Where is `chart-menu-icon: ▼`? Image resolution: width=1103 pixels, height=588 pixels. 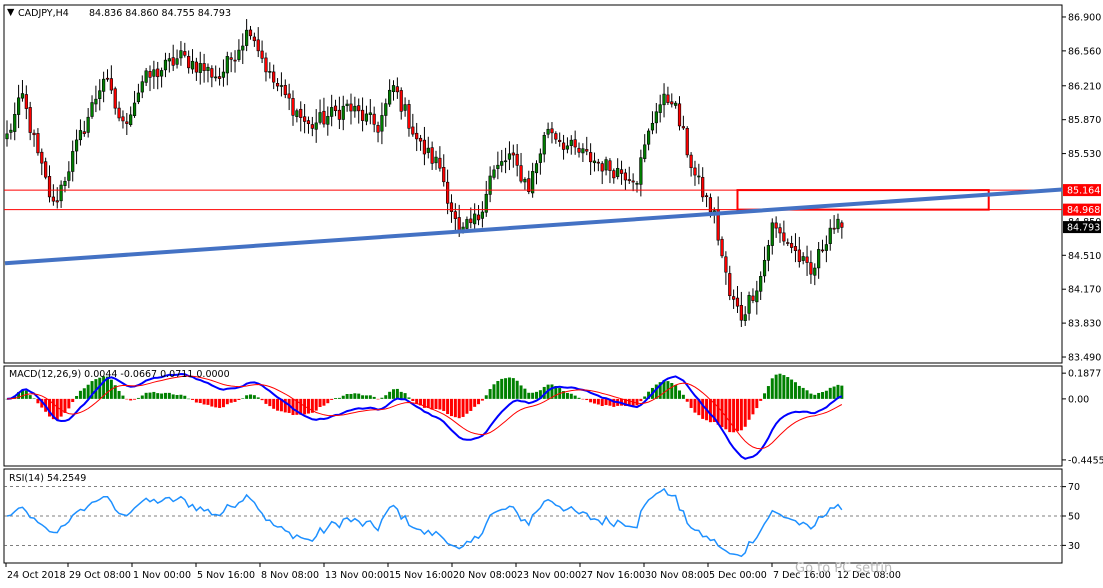
chart-menu-icon: ▼ is located at coordinates (11, 12).